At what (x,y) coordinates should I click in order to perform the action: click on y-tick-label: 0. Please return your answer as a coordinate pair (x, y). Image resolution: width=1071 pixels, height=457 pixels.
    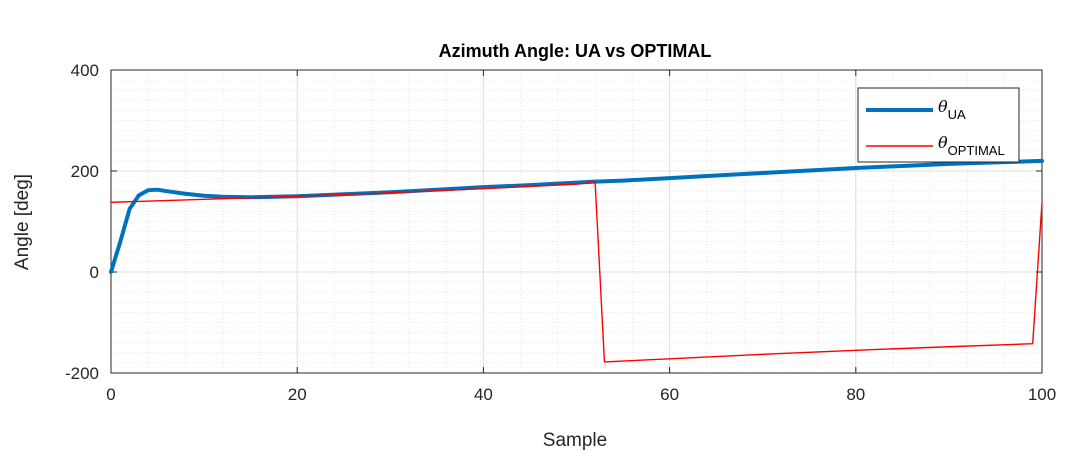
    Looking at the image, I should click on (94, 272).